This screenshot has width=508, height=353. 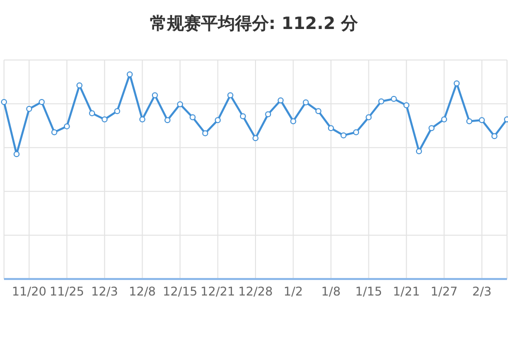 I want to click on x-tick-label: 1/2, so click(x=293, y=291).